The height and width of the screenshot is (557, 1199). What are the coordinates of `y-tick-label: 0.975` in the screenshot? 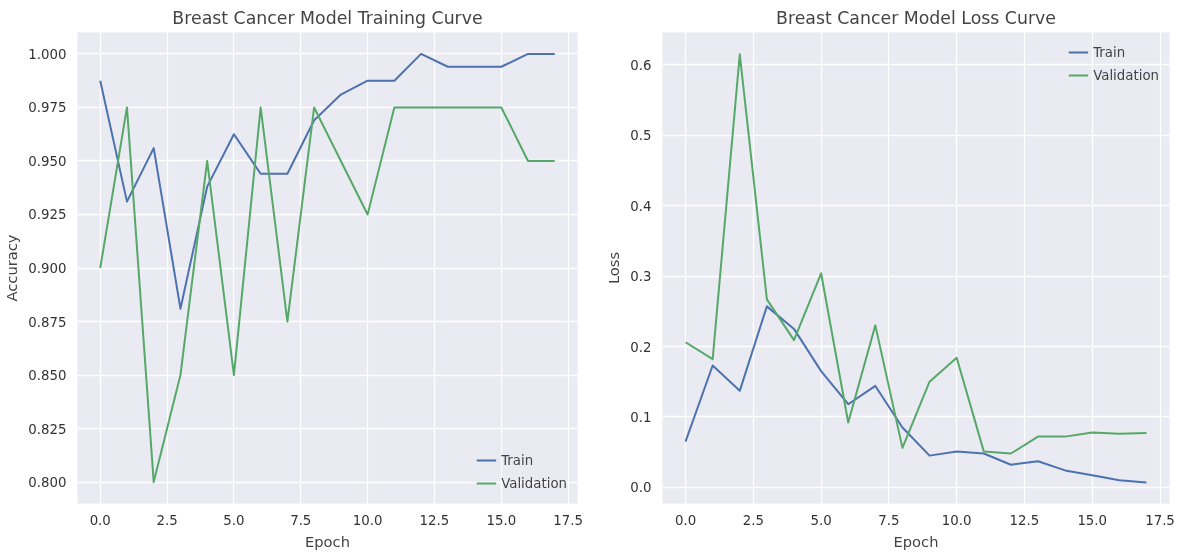 It's located at (47, 108).